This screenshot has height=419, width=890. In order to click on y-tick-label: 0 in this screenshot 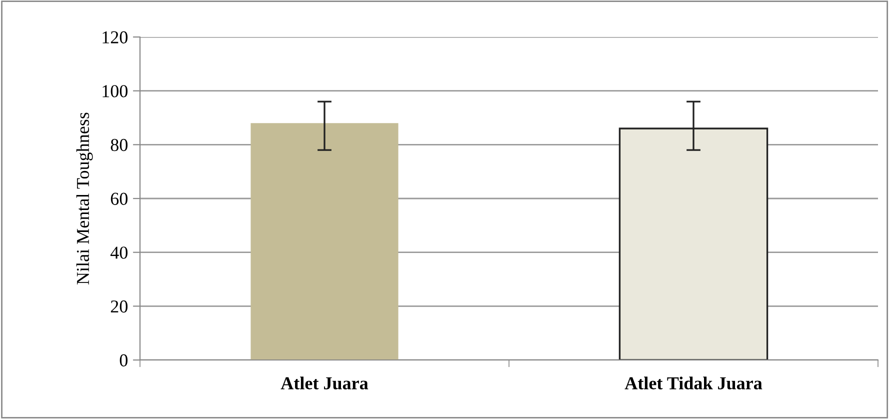, I will do `click(124, 360)`.